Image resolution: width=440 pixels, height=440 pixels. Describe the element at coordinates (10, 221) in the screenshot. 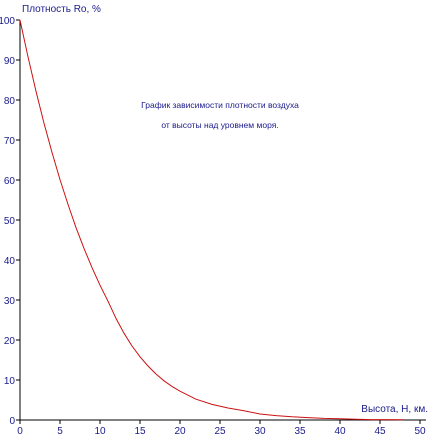

I see `y-tick-label: 50` at that location.